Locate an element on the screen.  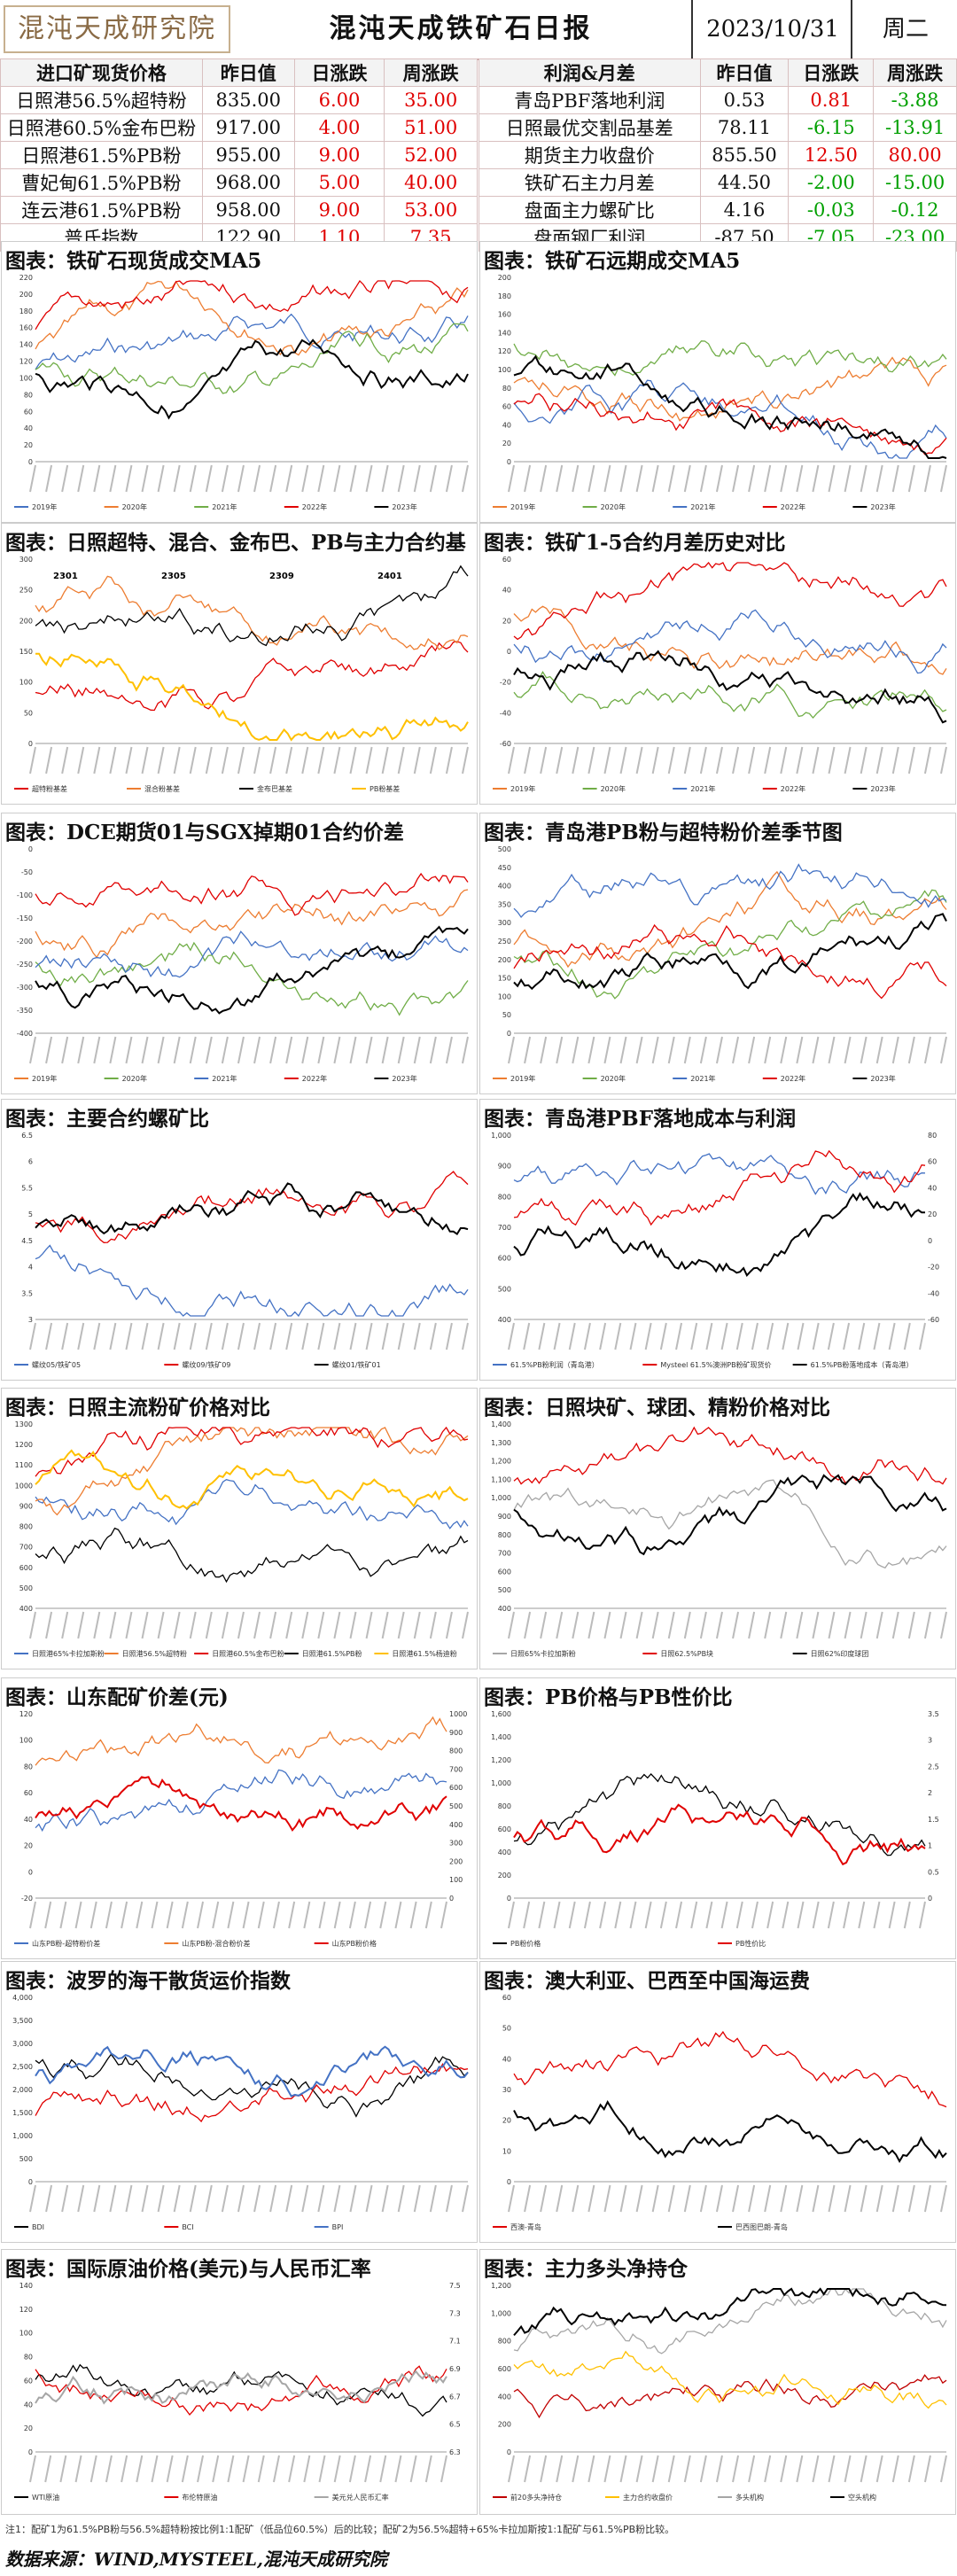
cell-week: 35.00 is located at coordinates (431, 100).